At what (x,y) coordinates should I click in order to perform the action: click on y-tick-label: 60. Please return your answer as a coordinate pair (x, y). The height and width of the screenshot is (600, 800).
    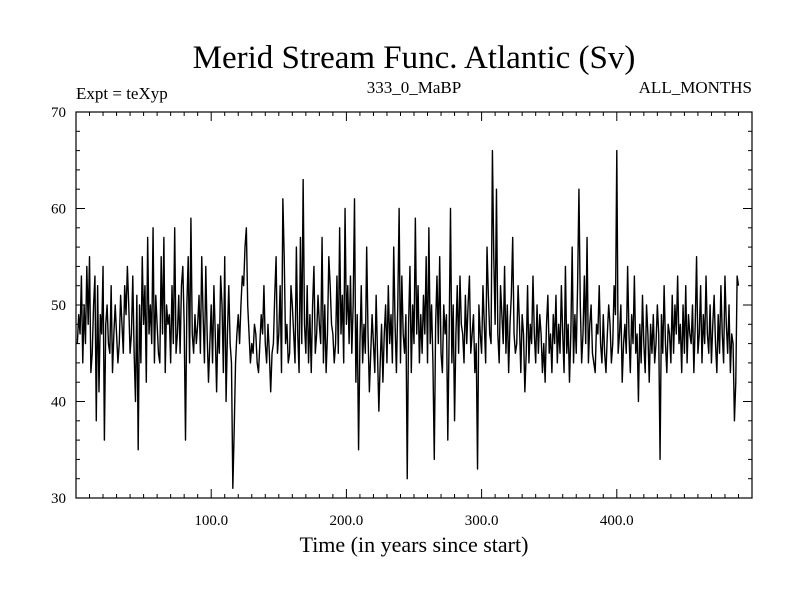
    Looking at the image, I should click on (58, 210).